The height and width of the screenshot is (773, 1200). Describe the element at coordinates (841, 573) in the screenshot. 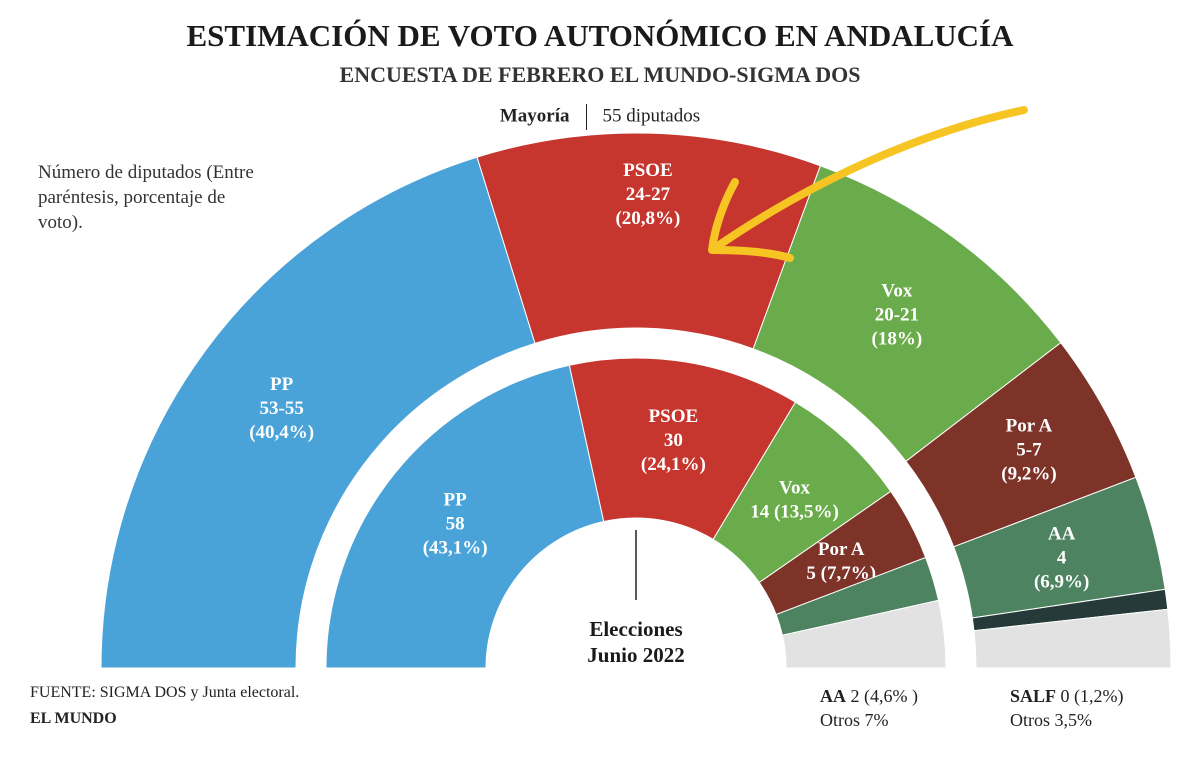

I see `label-e2022-pora-1: 5 (7,7%)` at that location.